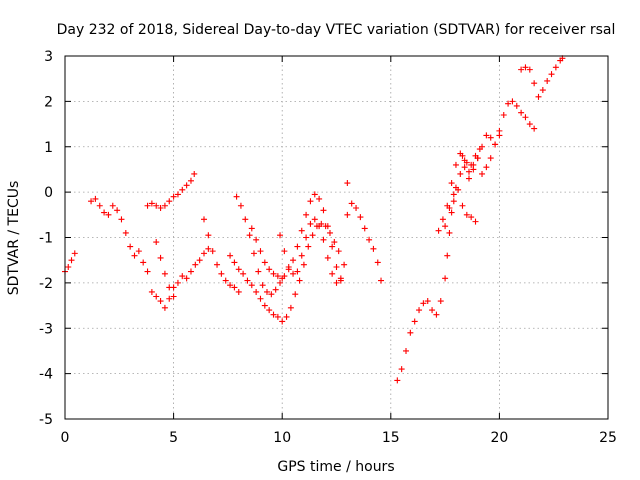  What do you see at coordinates (48, 148) in the screenshot?
I see `y-tick-label: 1` at bounding box center [48, 148].